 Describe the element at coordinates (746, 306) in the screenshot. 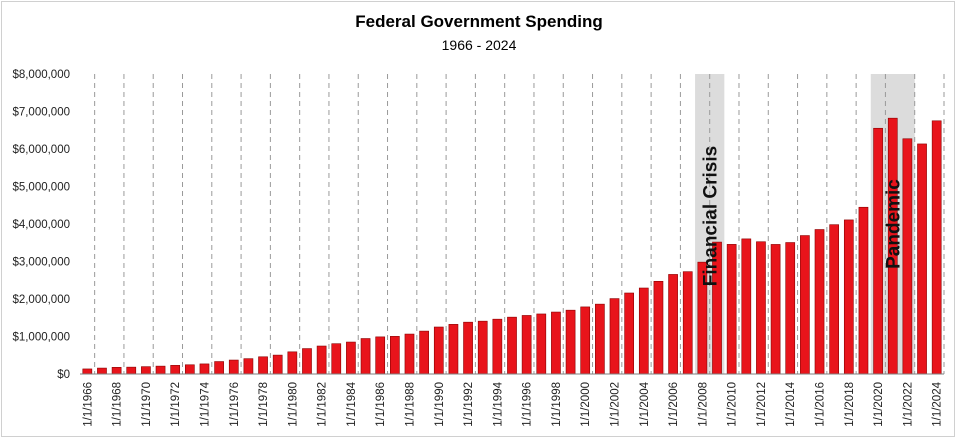

I see `bar-2011: 1/1/2011` at that location.